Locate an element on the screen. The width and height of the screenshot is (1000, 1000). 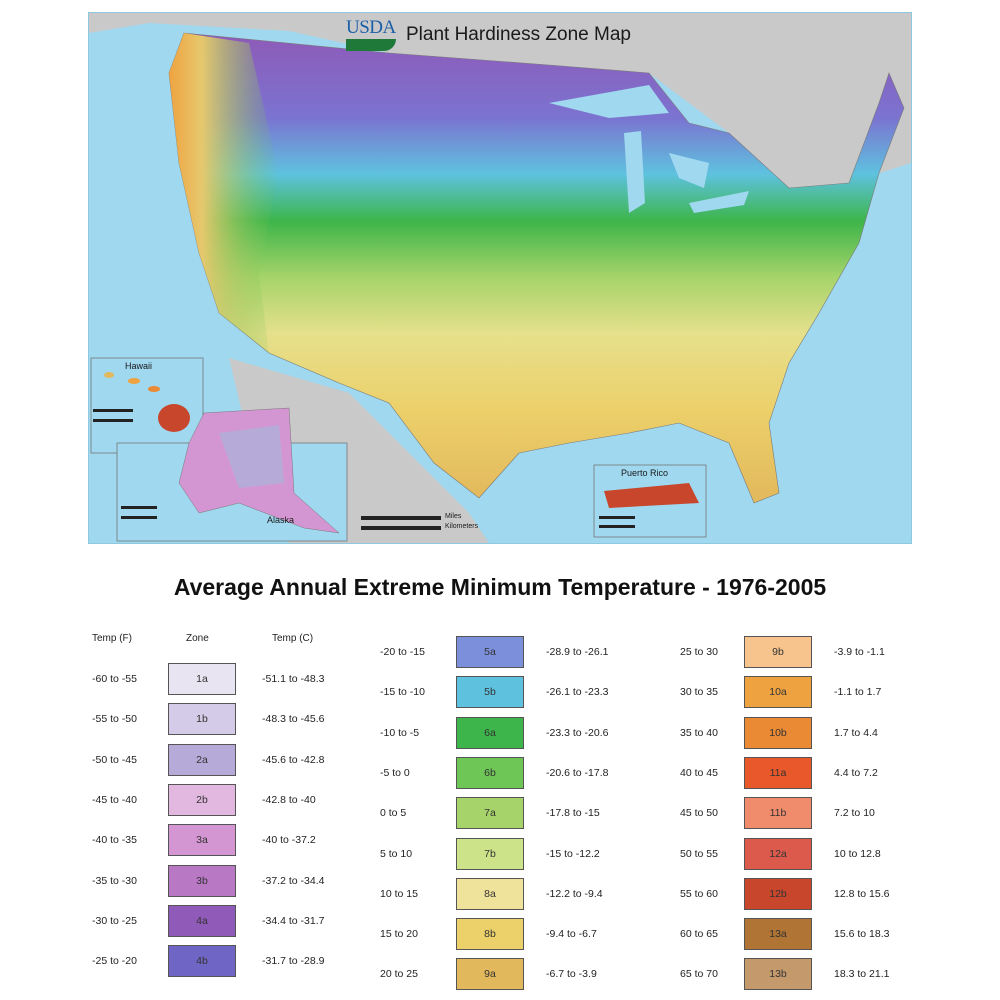
west-coast-zones is located at coordinates (224, 193).